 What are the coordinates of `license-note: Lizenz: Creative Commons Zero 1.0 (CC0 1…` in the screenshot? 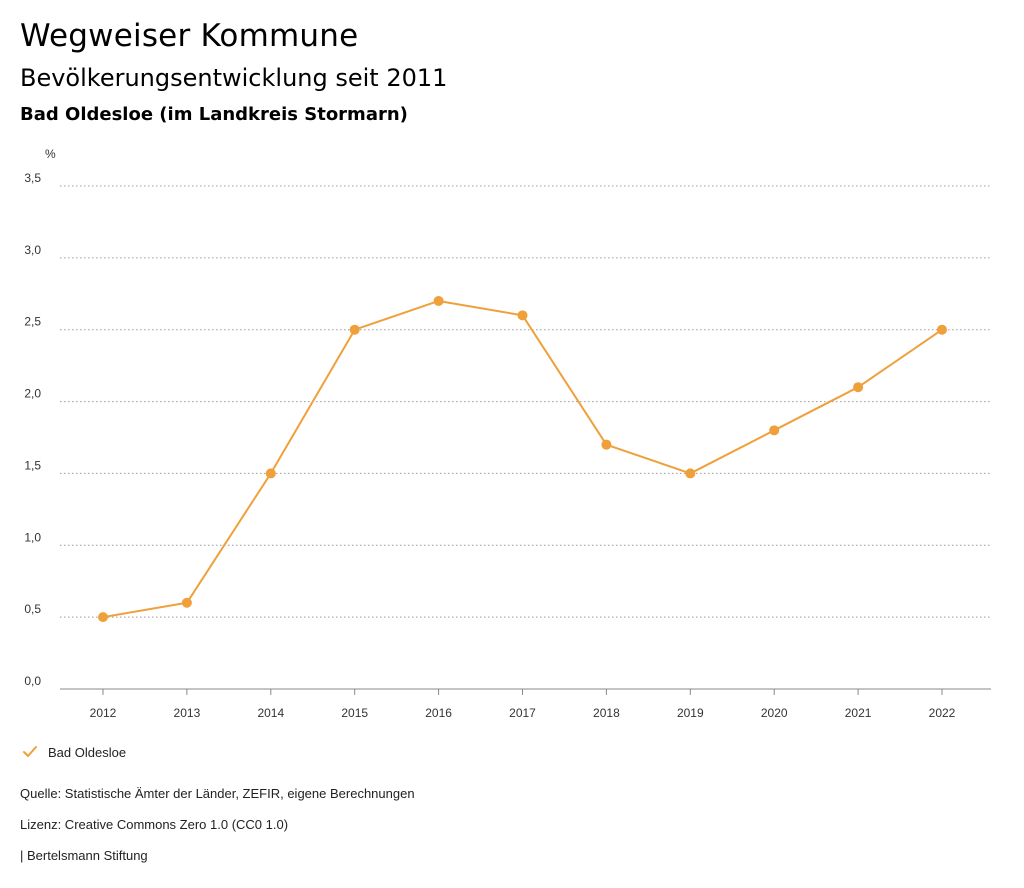 It's located at (154, 824).